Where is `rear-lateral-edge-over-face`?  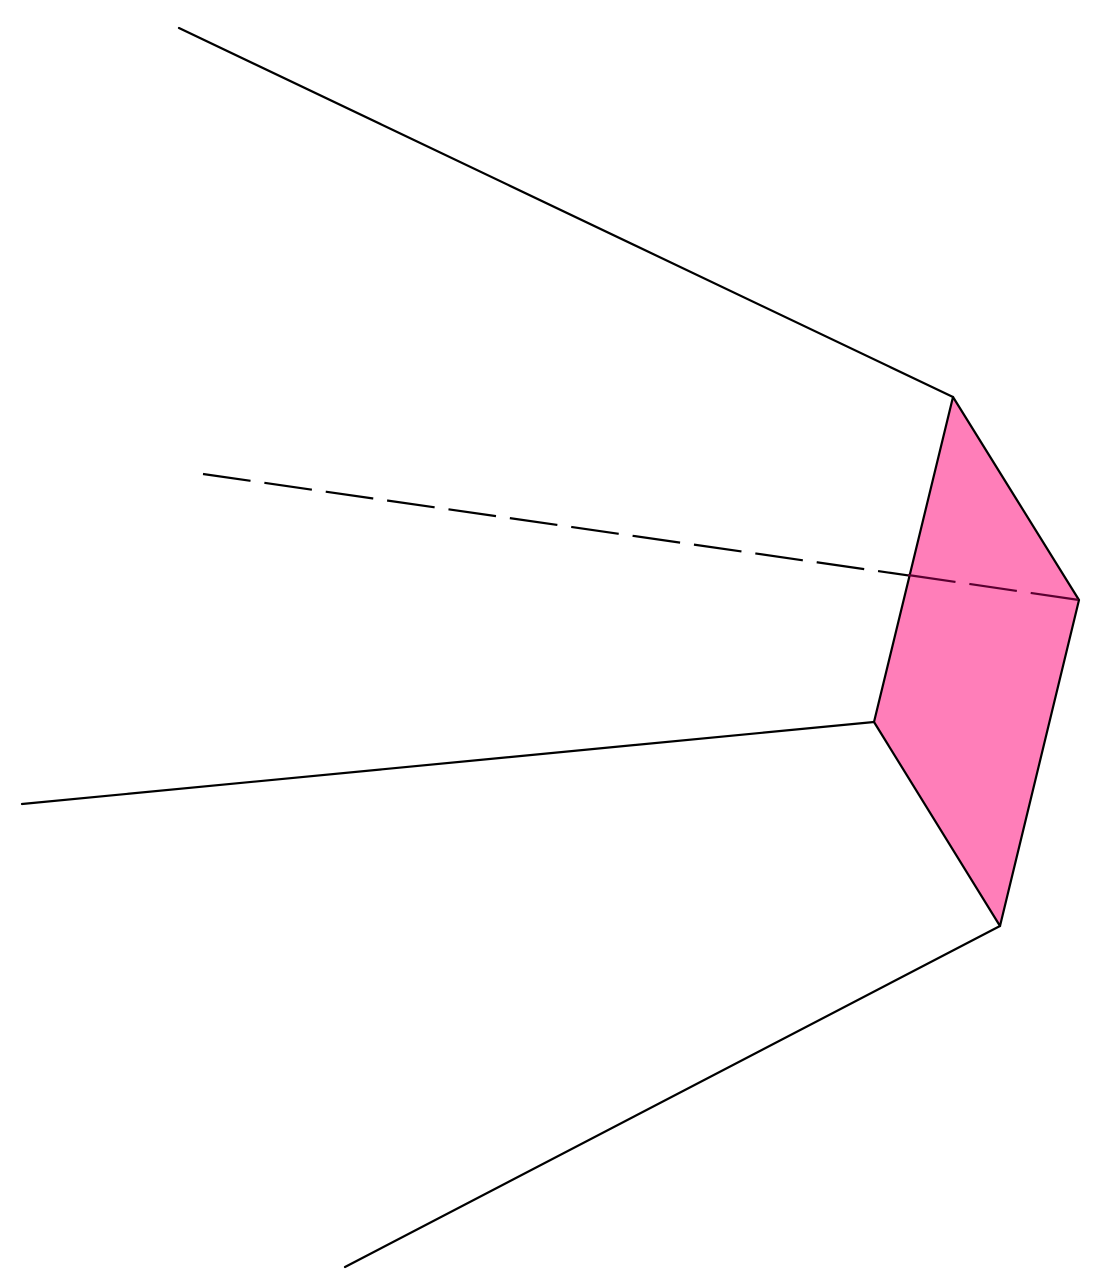
rear-lateral-edge-over-face is located at coordinates (993, 587).